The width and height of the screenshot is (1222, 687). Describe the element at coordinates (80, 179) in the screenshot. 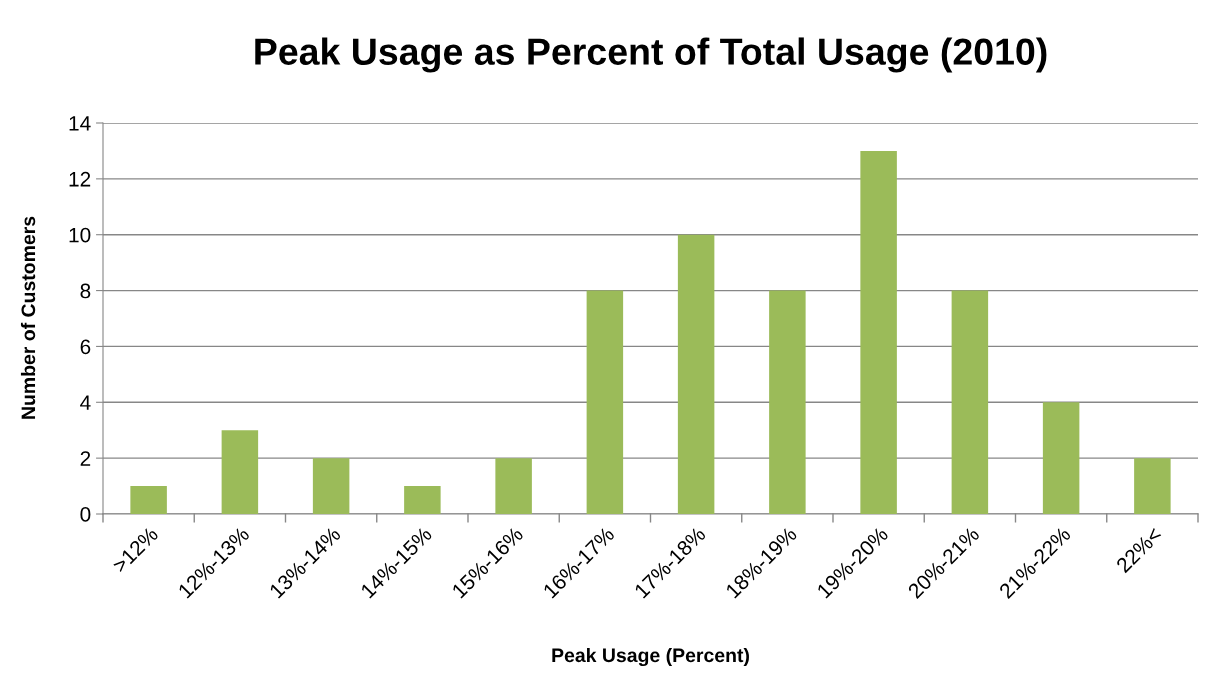

I see `y-tick-label: 12` at that location.